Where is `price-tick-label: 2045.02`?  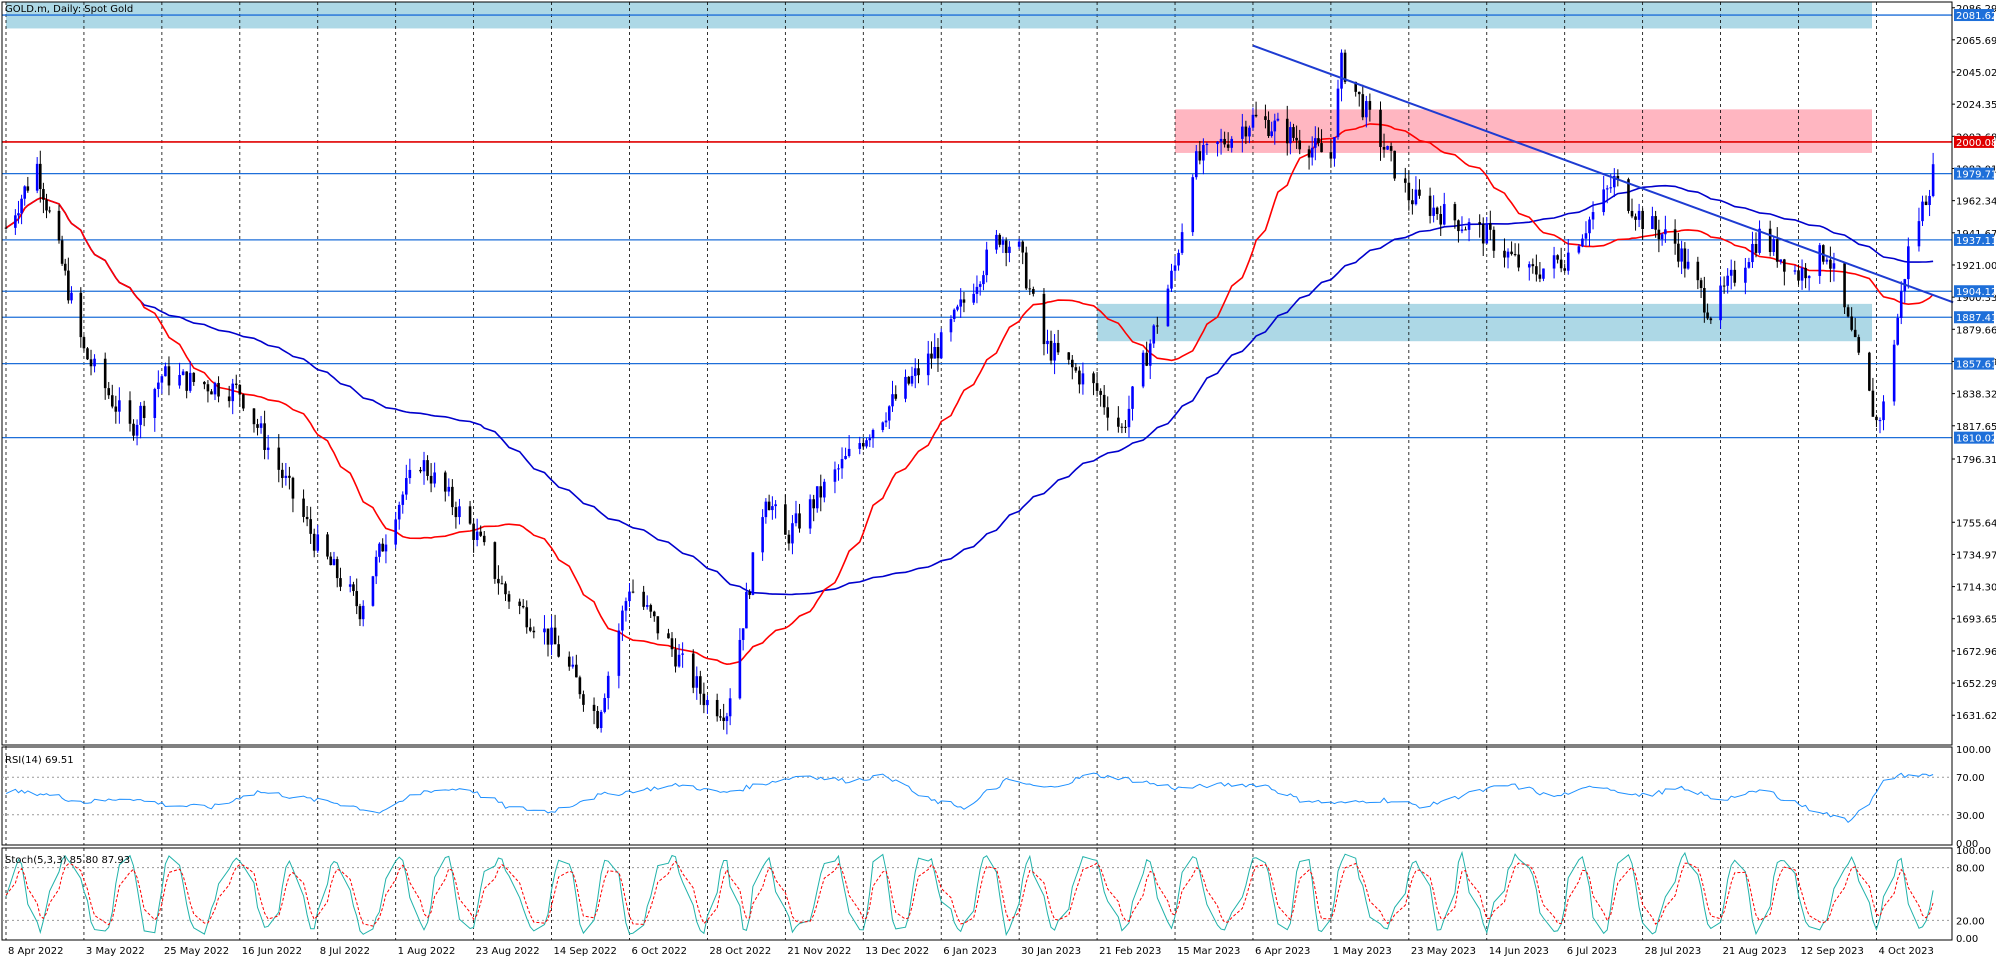 price-tick-label: 2045.02 is located at coordinates (1976, 73).